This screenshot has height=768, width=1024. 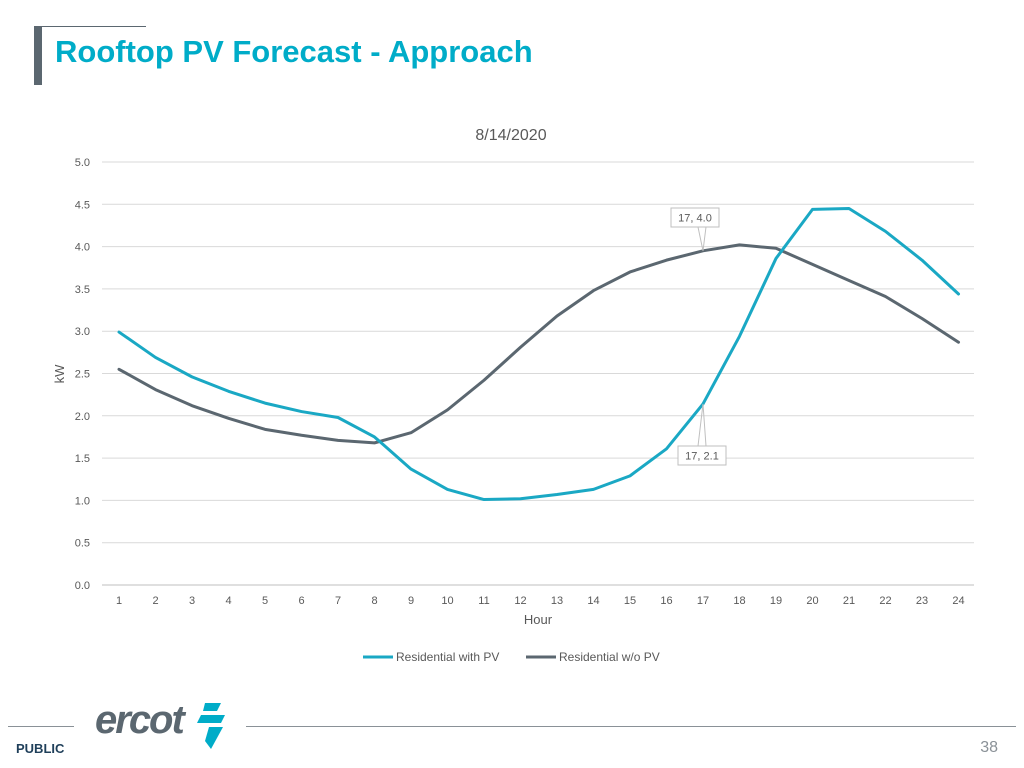 What do you see at coordinates (59, 374) in the screenshot?
I see `y-axis-label: kW` at bounding box center [59, 374].